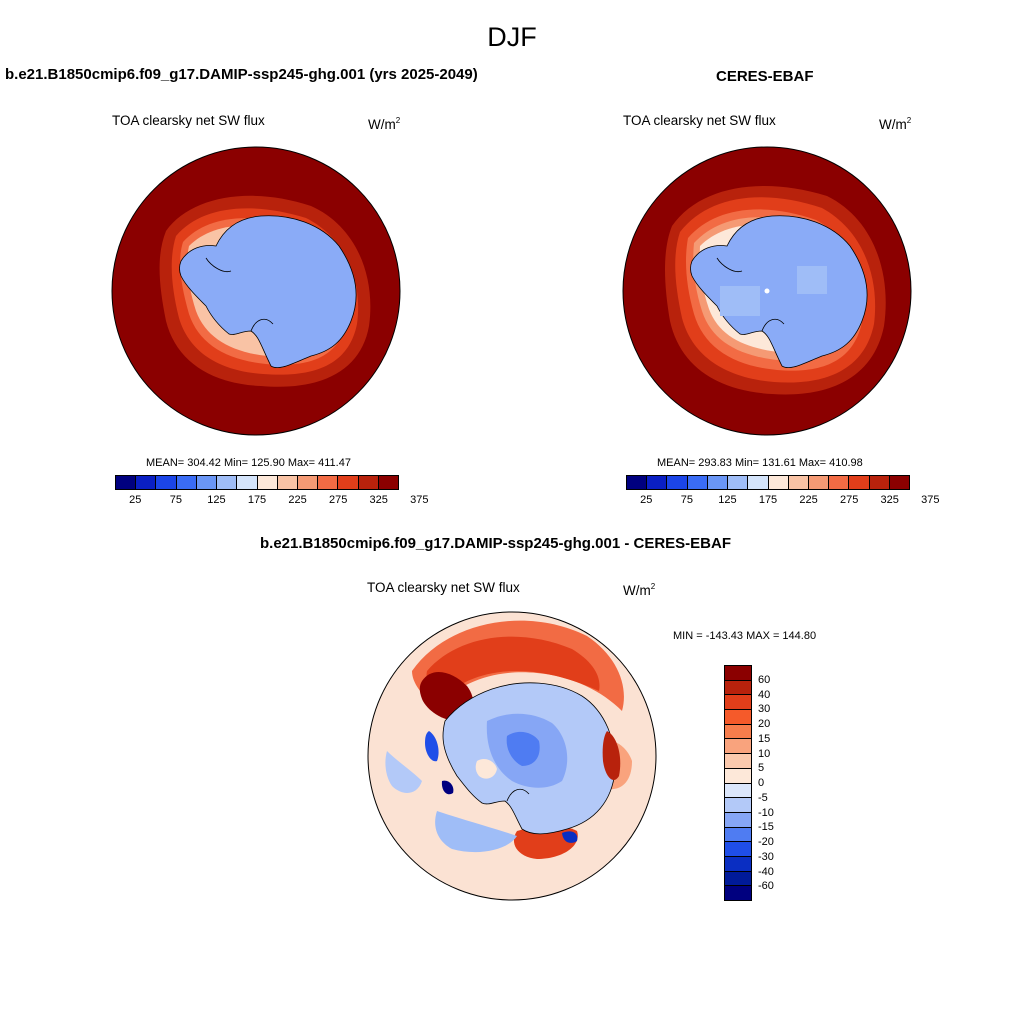 This screenshot has height=1024, width=1024. What do you see at coordinates (760, 463) in the screenshot?
I see `panel-2-stats: MEAN= 293.83 Min= 131.61 Max= 410.98` at bounding box center [760, 463].